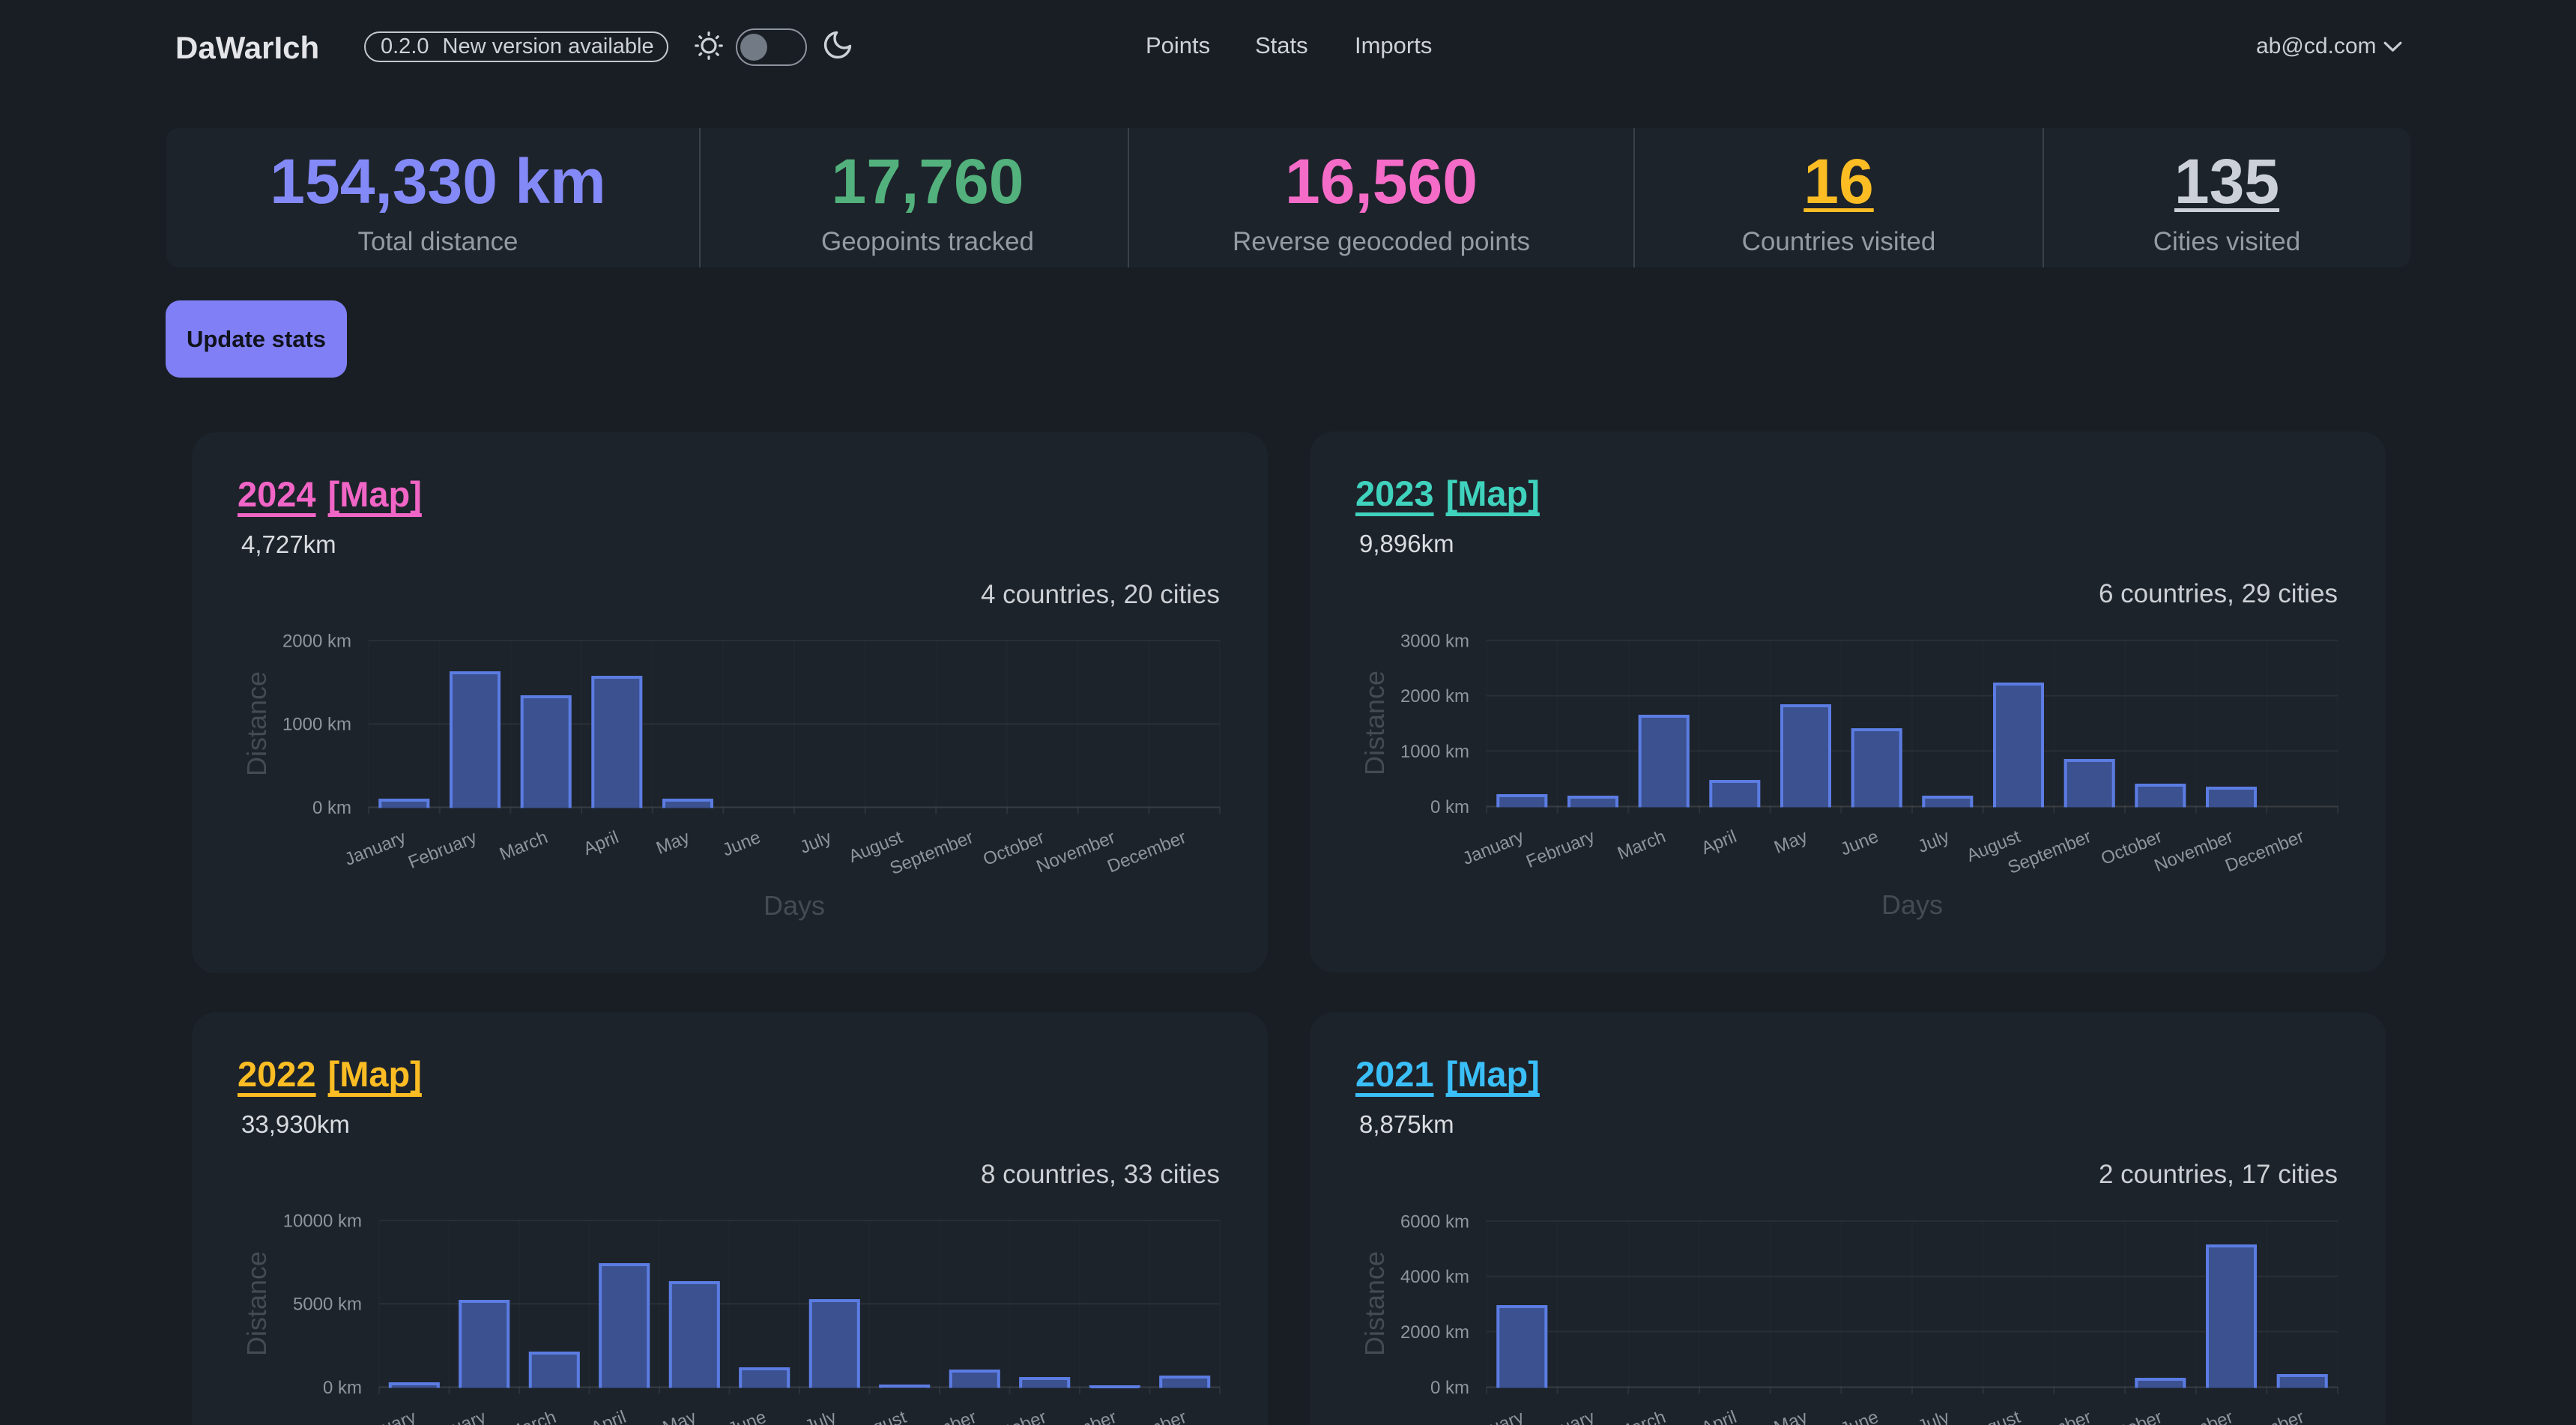 The image size is (2576, 1425). What do you see at coordinates (1434, 1277) in the screenshot?
I see `svg-text: 4000 km` at bounding box center [1434, 1277].